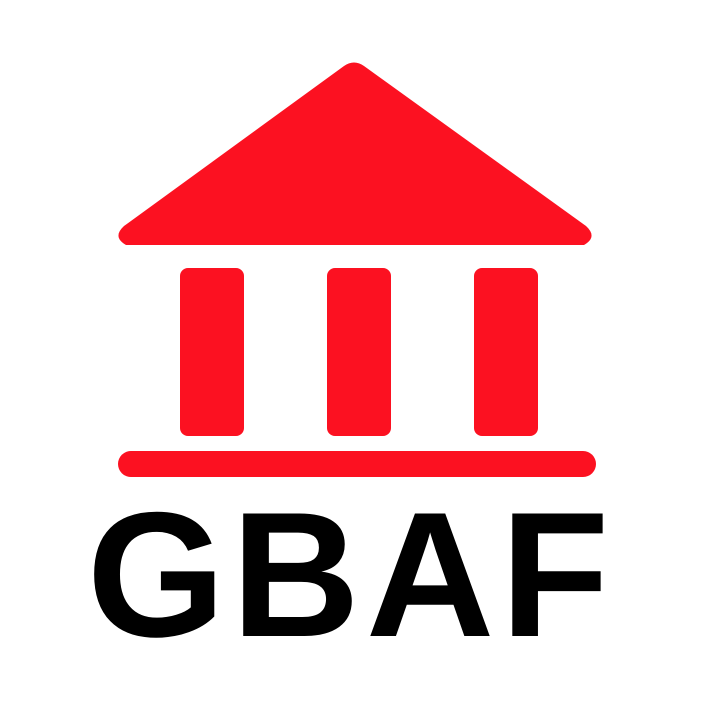  What do you see at coordinates (506, 352) in the screenshot?
I see `column-right` at bounding box center [506, 352].